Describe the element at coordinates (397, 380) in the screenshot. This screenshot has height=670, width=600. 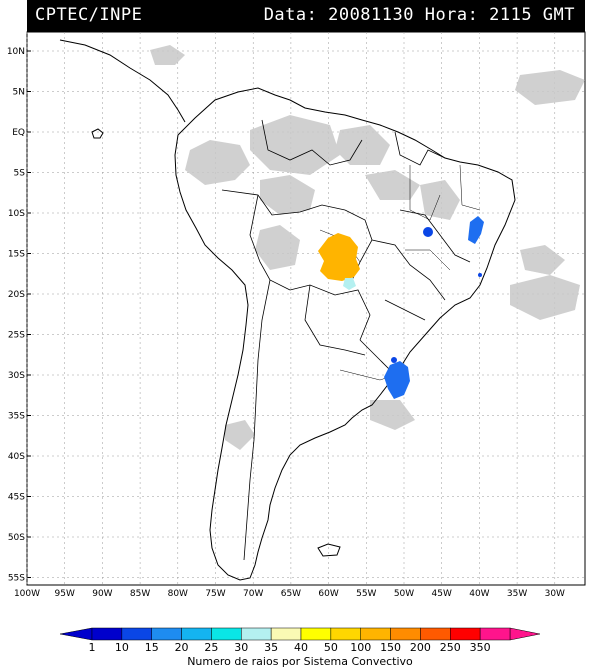
I see `convective-system-blue-south` at that location.